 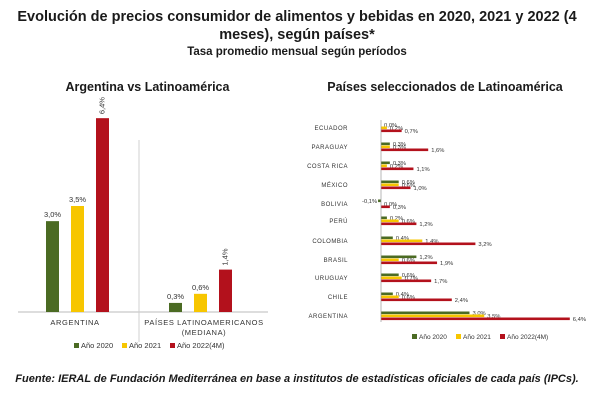 I want to click on right-data-label-3-2: 1,0%, so click(x=420, y=189).